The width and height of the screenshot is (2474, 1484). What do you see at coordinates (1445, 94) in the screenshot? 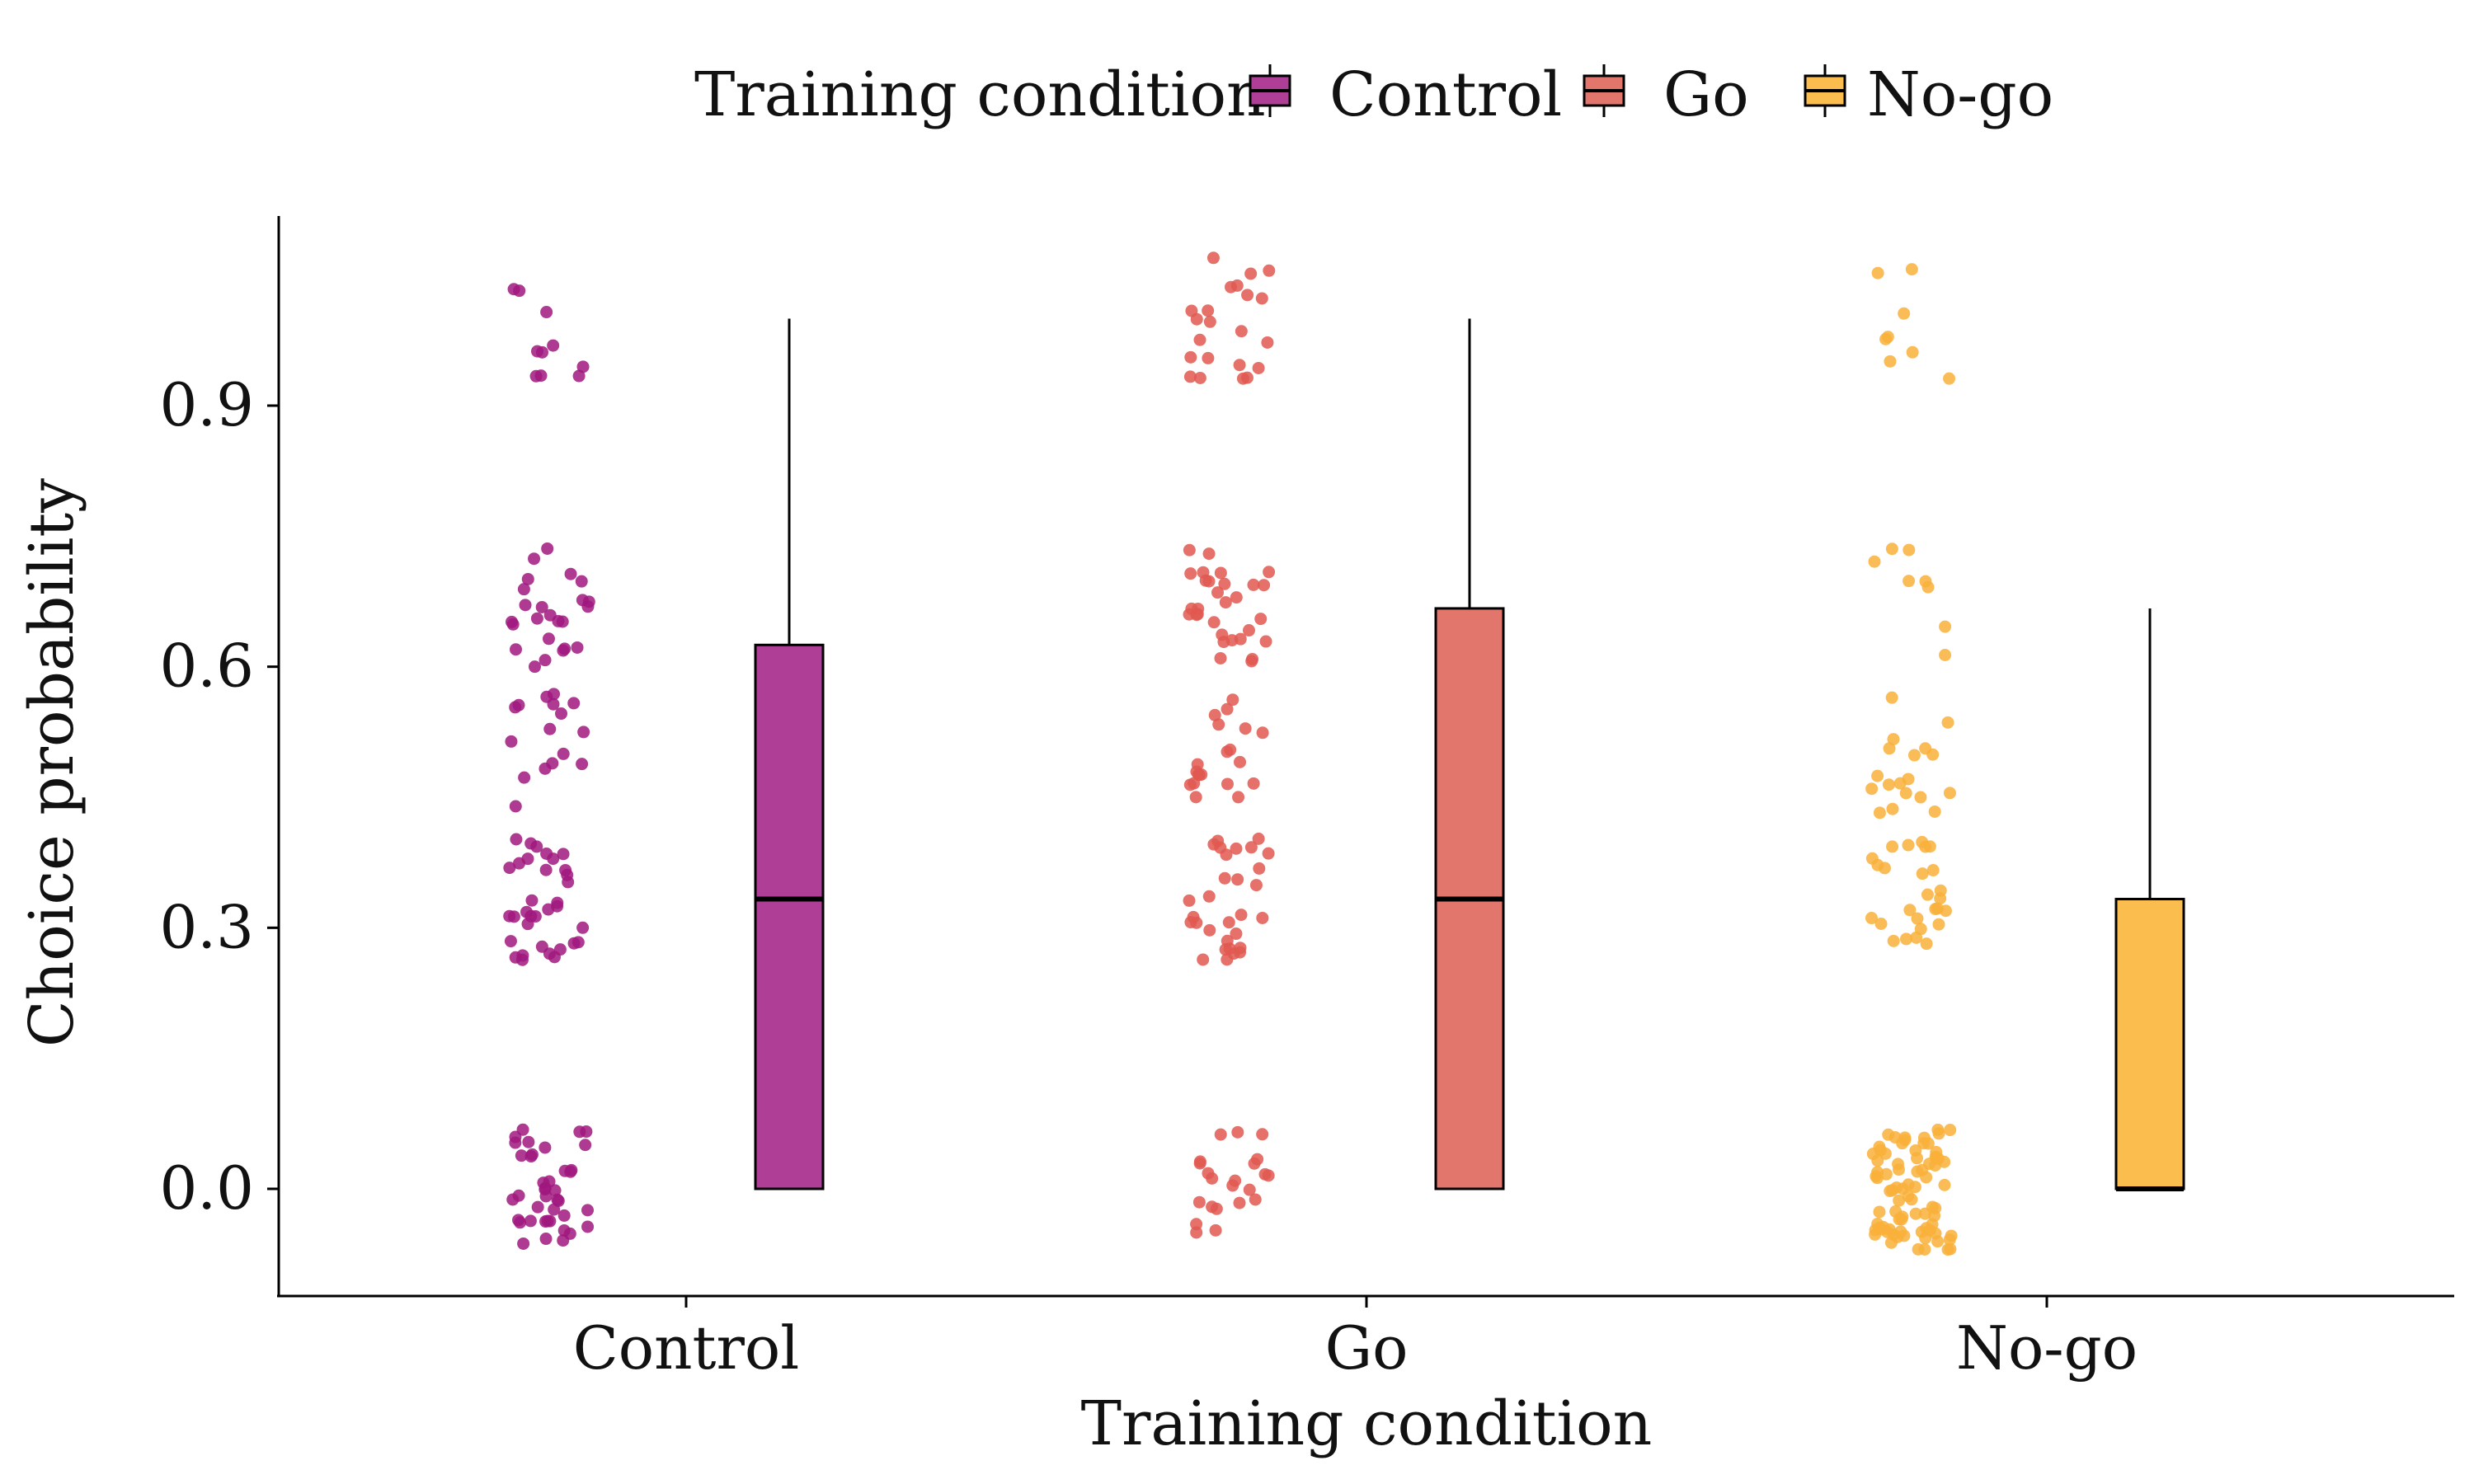
I see `legend-label: Control` at bounding box center [1445, 94].